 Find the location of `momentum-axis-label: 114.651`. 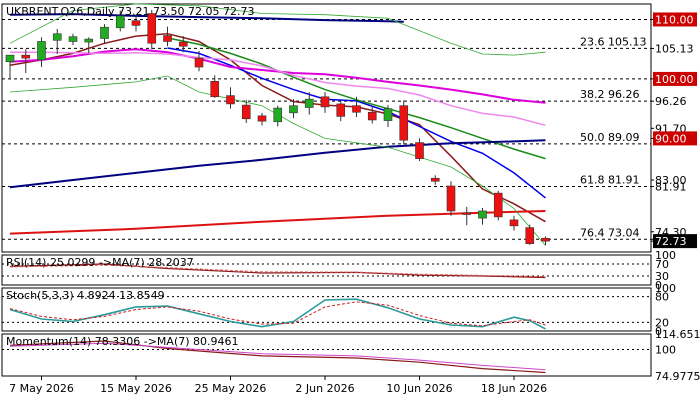

momentum-axis-label: 114.651 is located at coordinates (677, 334).